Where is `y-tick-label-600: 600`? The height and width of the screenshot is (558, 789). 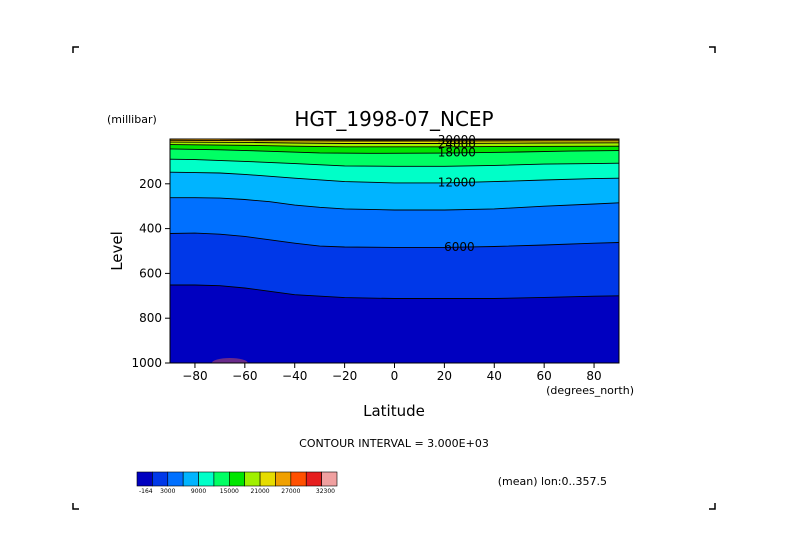 y-tick-label-600: 600 is located at coordinates (150, 273).